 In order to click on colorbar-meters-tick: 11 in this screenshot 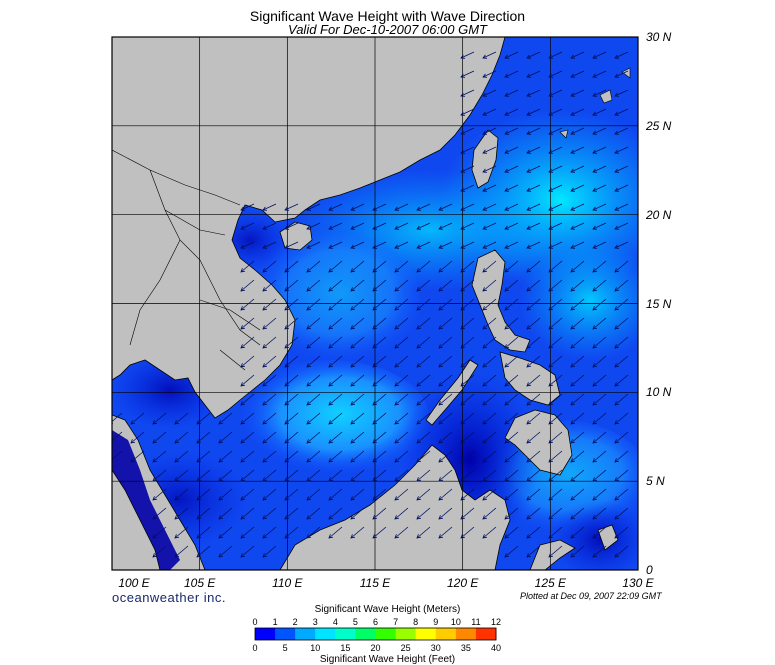, I will do `click(475, 622)`.